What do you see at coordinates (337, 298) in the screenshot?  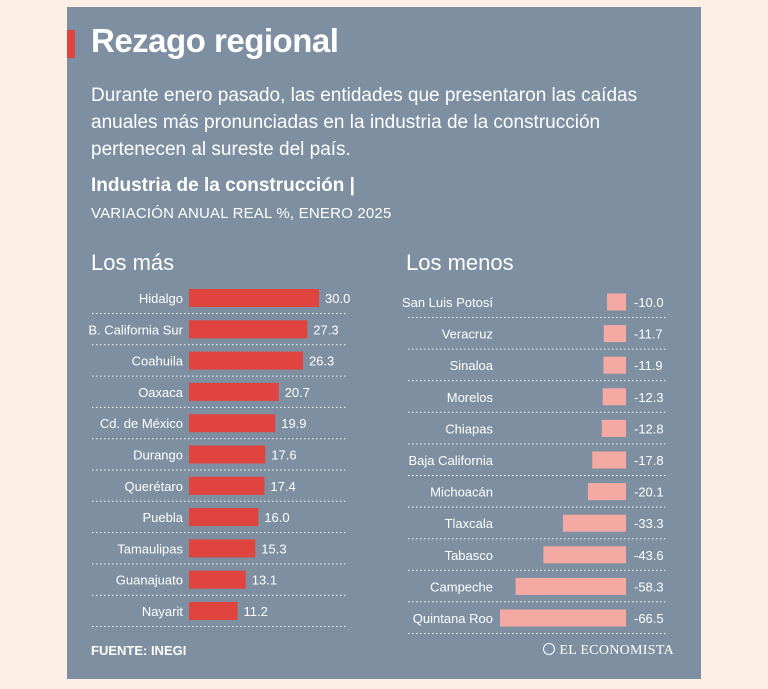 I see `value-label: 30.0` at bounding box center [337, 298].